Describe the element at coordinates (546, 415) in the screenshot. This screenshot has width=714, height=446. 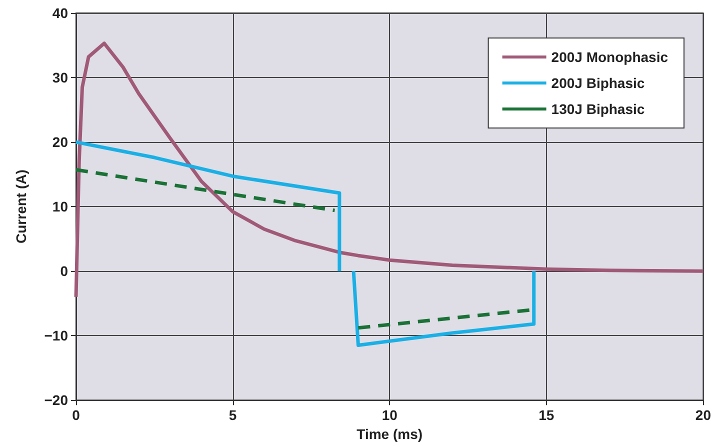
I see `x-tick-label: 15` at that location.